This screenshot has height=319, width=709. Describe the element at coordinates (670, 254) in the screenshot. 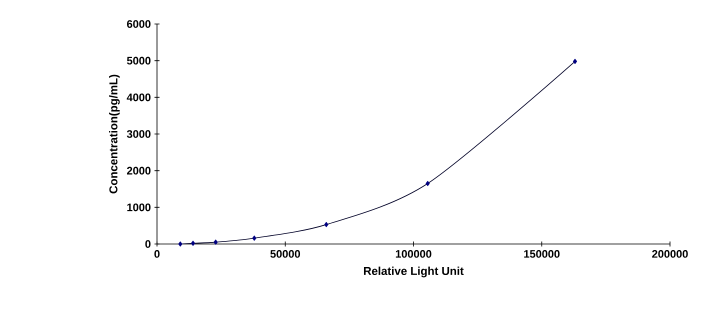

I see `x-tick-label: 200000` at that location.